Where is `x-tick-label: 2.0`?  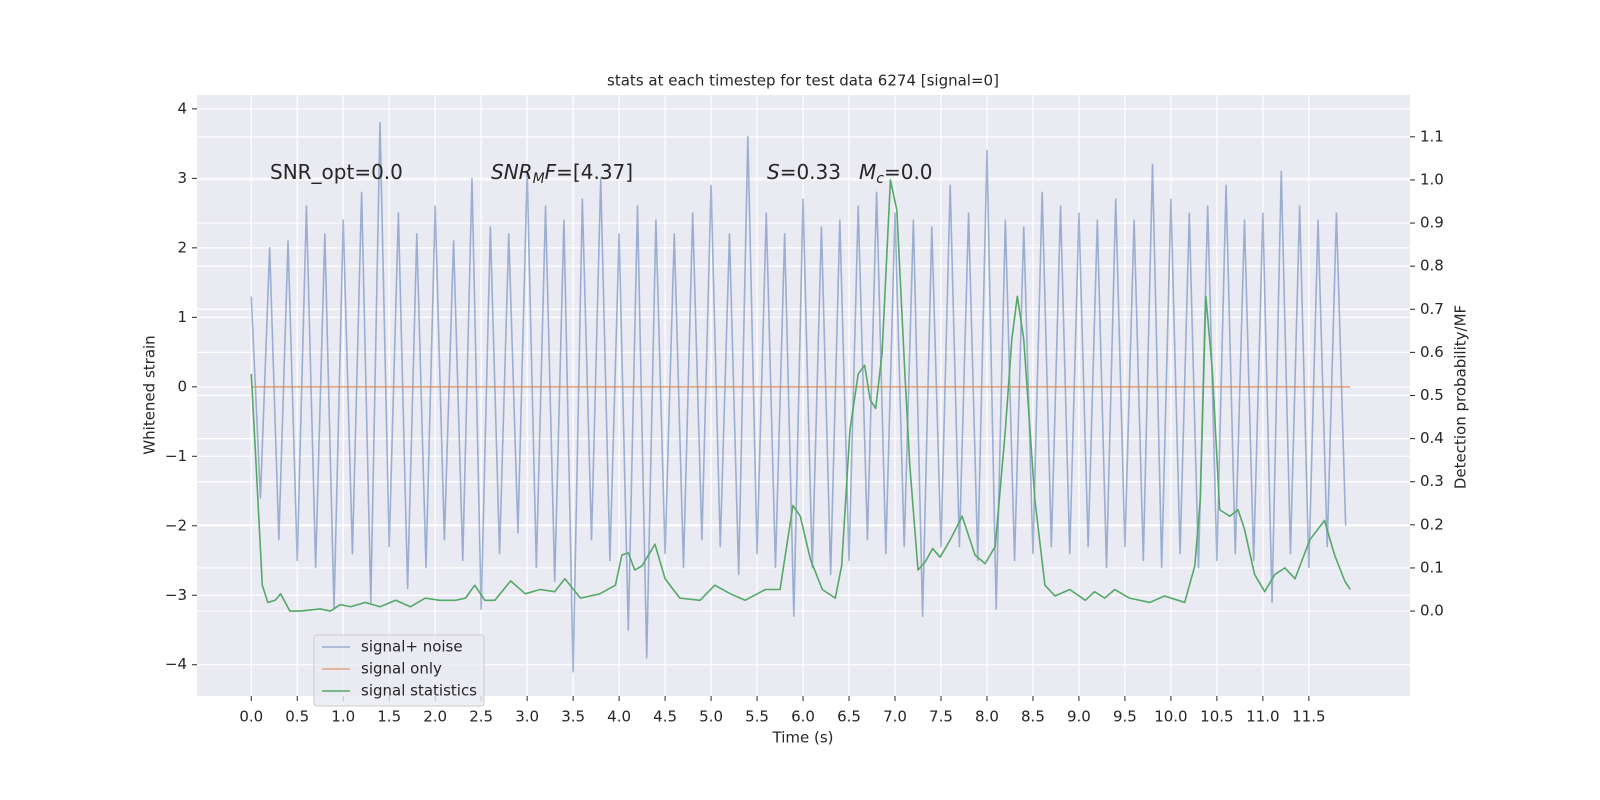
x-tick-label: 2.0 is located at coordinates (435, 717).